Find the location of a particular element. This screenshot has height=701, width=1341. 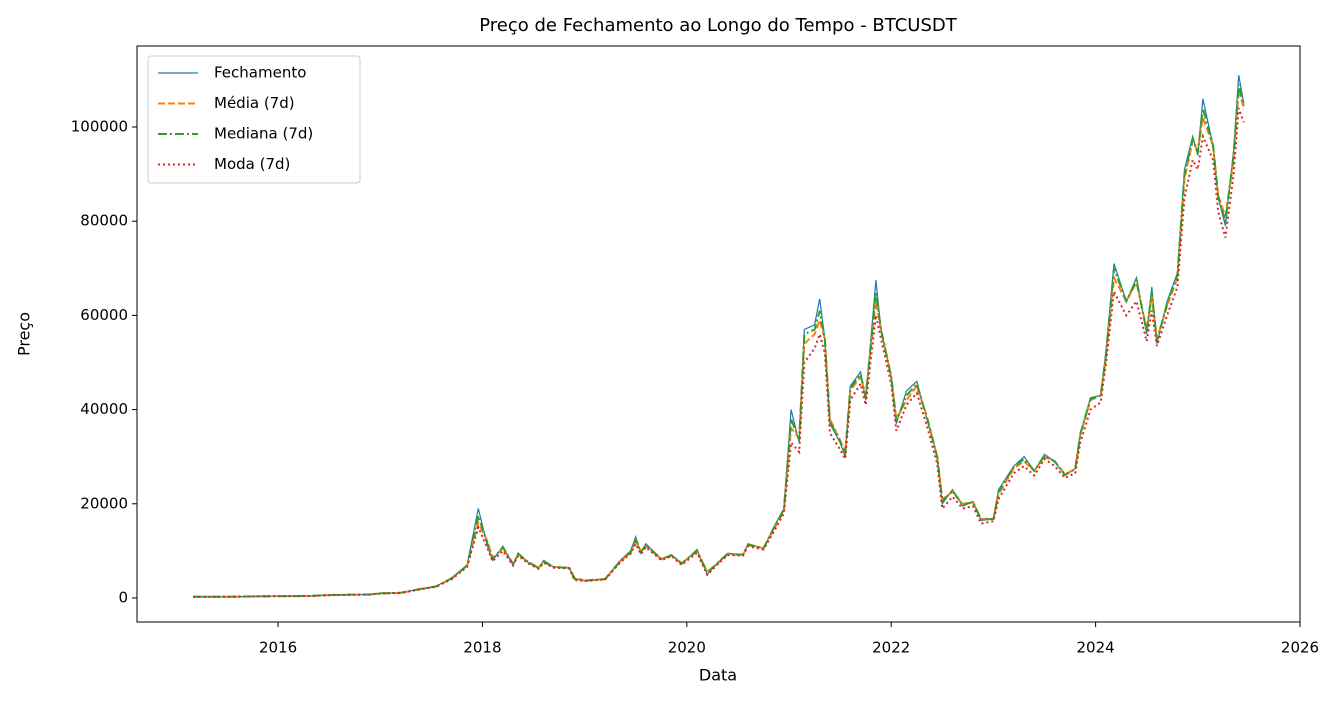

x-tick-label: 2018 is located at coordinates (482, 648).